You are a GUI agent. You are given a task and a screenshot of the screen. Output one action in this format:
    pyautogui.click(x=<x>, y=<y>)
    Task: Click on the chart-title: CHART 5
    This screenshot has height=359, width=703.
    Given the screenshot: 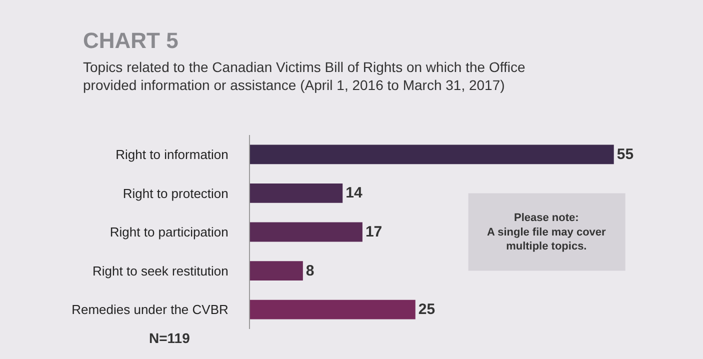 What is the action you would take?
    pyautogui.click(x=130, y=40)
    